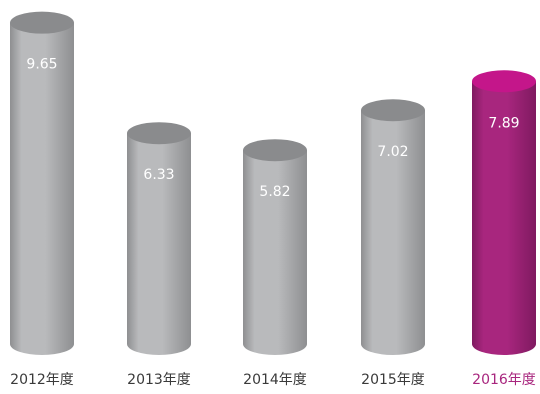 This screenshot has width=540, height=394. I want to click on category-label: 2012年度, so click(42, 380).